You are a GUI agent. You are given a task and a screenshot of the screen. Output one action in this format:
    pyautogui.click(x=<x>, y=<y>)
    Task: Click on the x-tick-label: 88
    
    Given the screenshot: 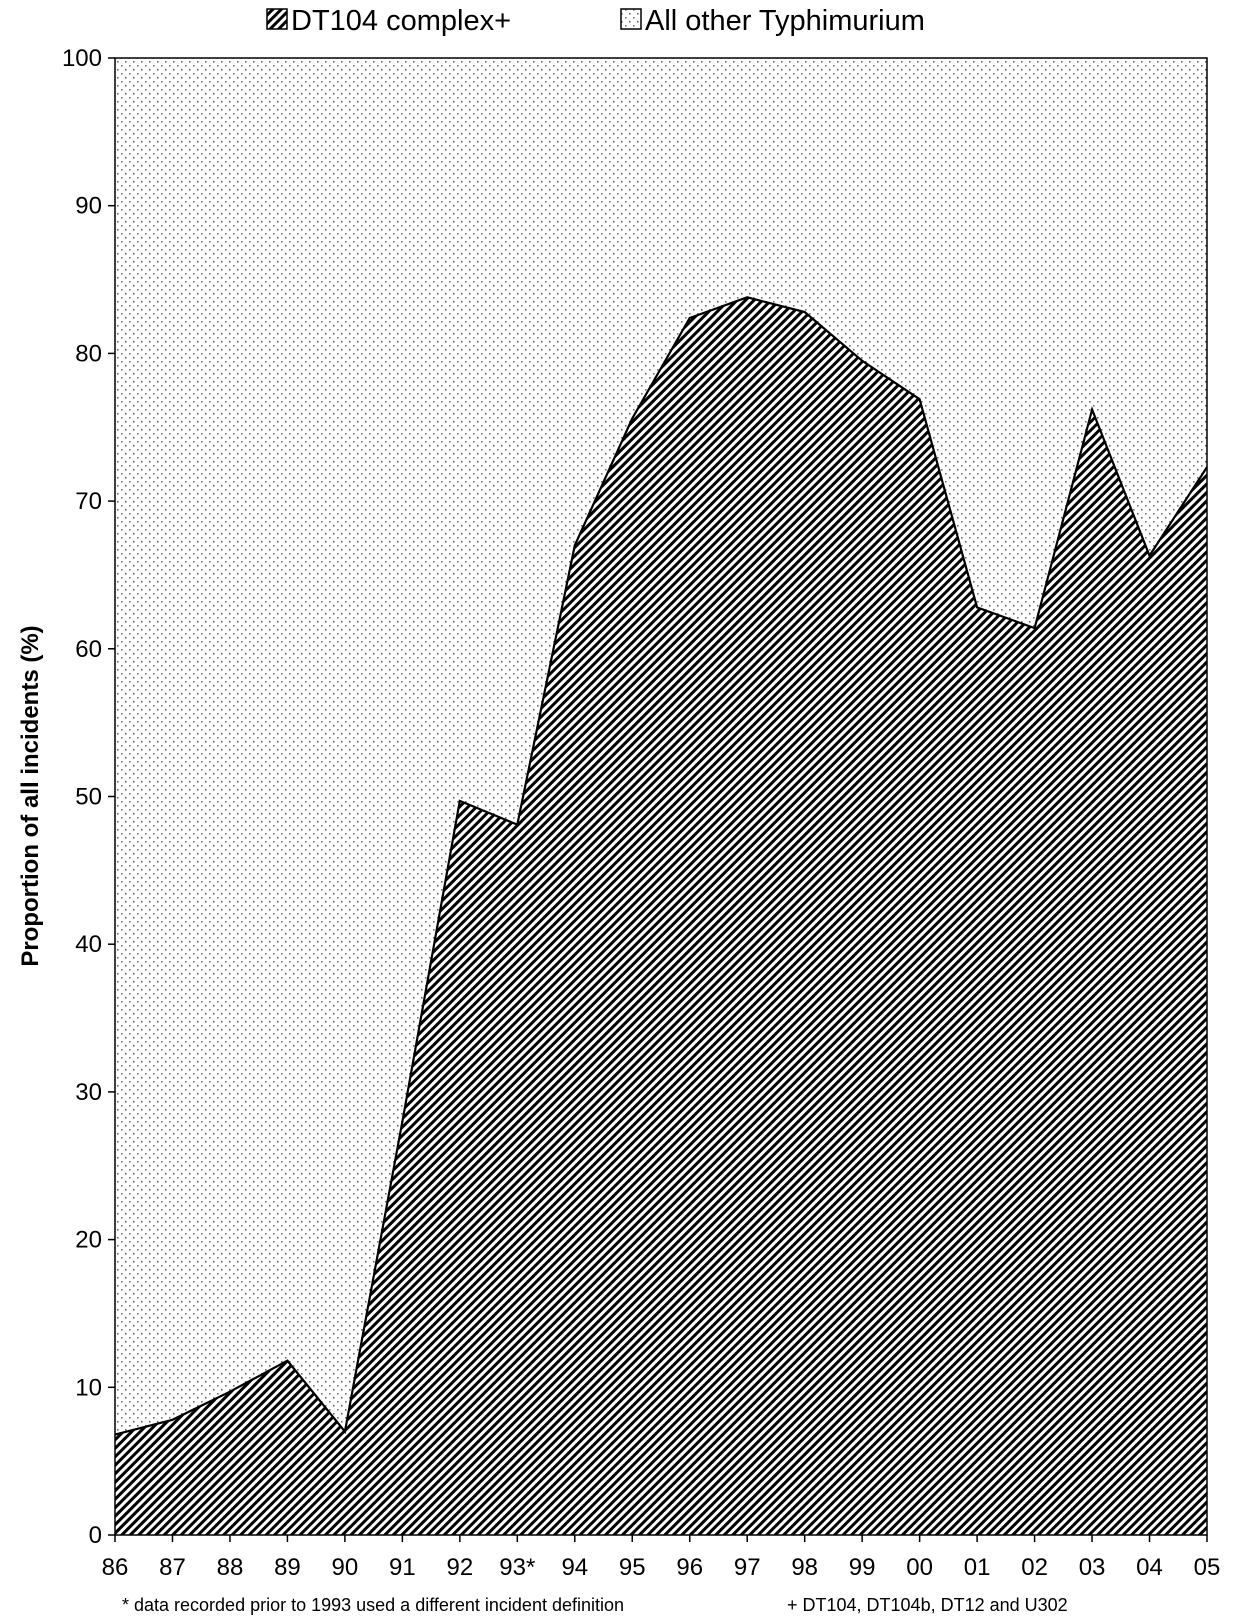 What is the action you would take?
    pyautogui.click(x=230, y=1567)
    